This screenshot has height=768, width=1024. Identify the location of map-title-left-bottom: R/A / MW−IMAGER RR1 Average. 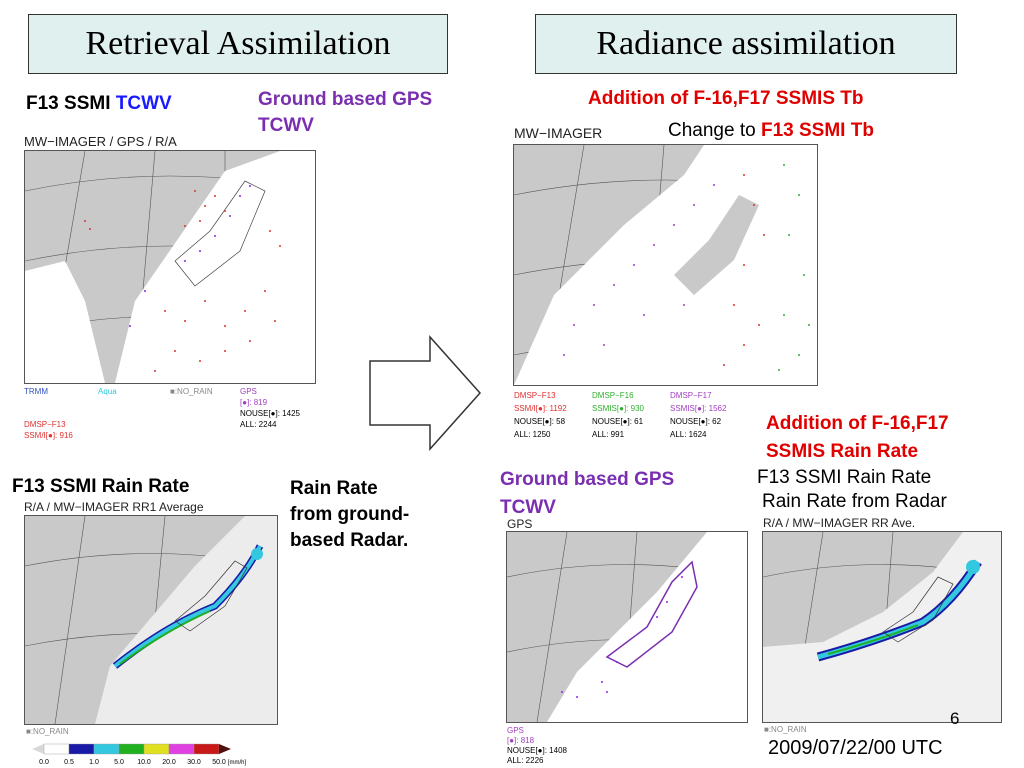
(114, 507).